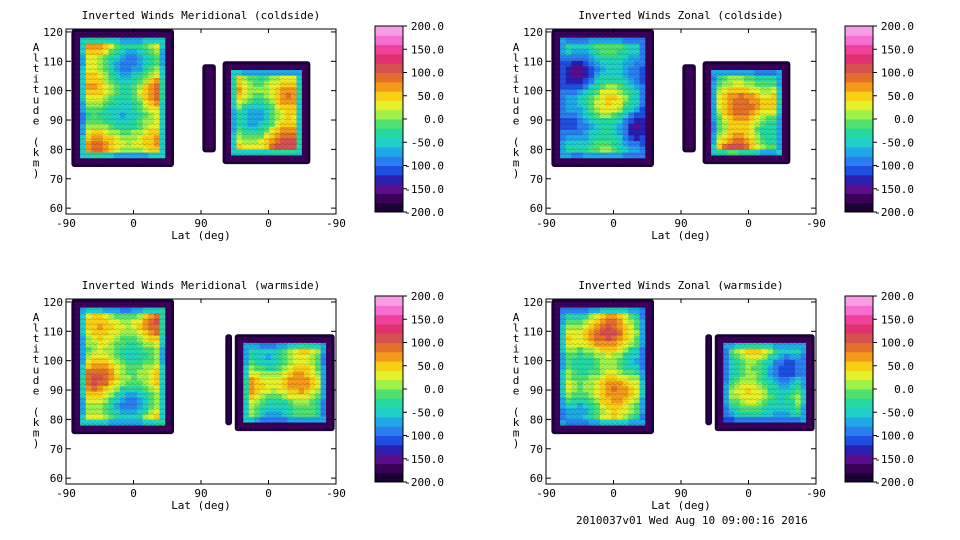  I want to click on y-axis-label-char: m, so click(36, 163).